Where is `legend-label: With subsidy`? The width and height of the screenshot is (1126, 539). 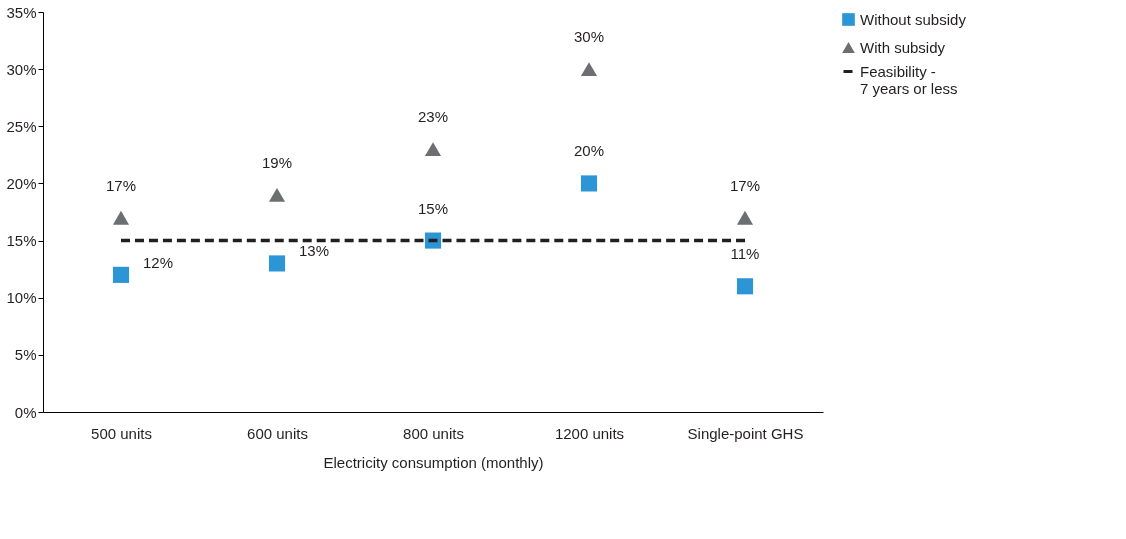 legend-label: With subsidy is located at coordinates (903, 47).